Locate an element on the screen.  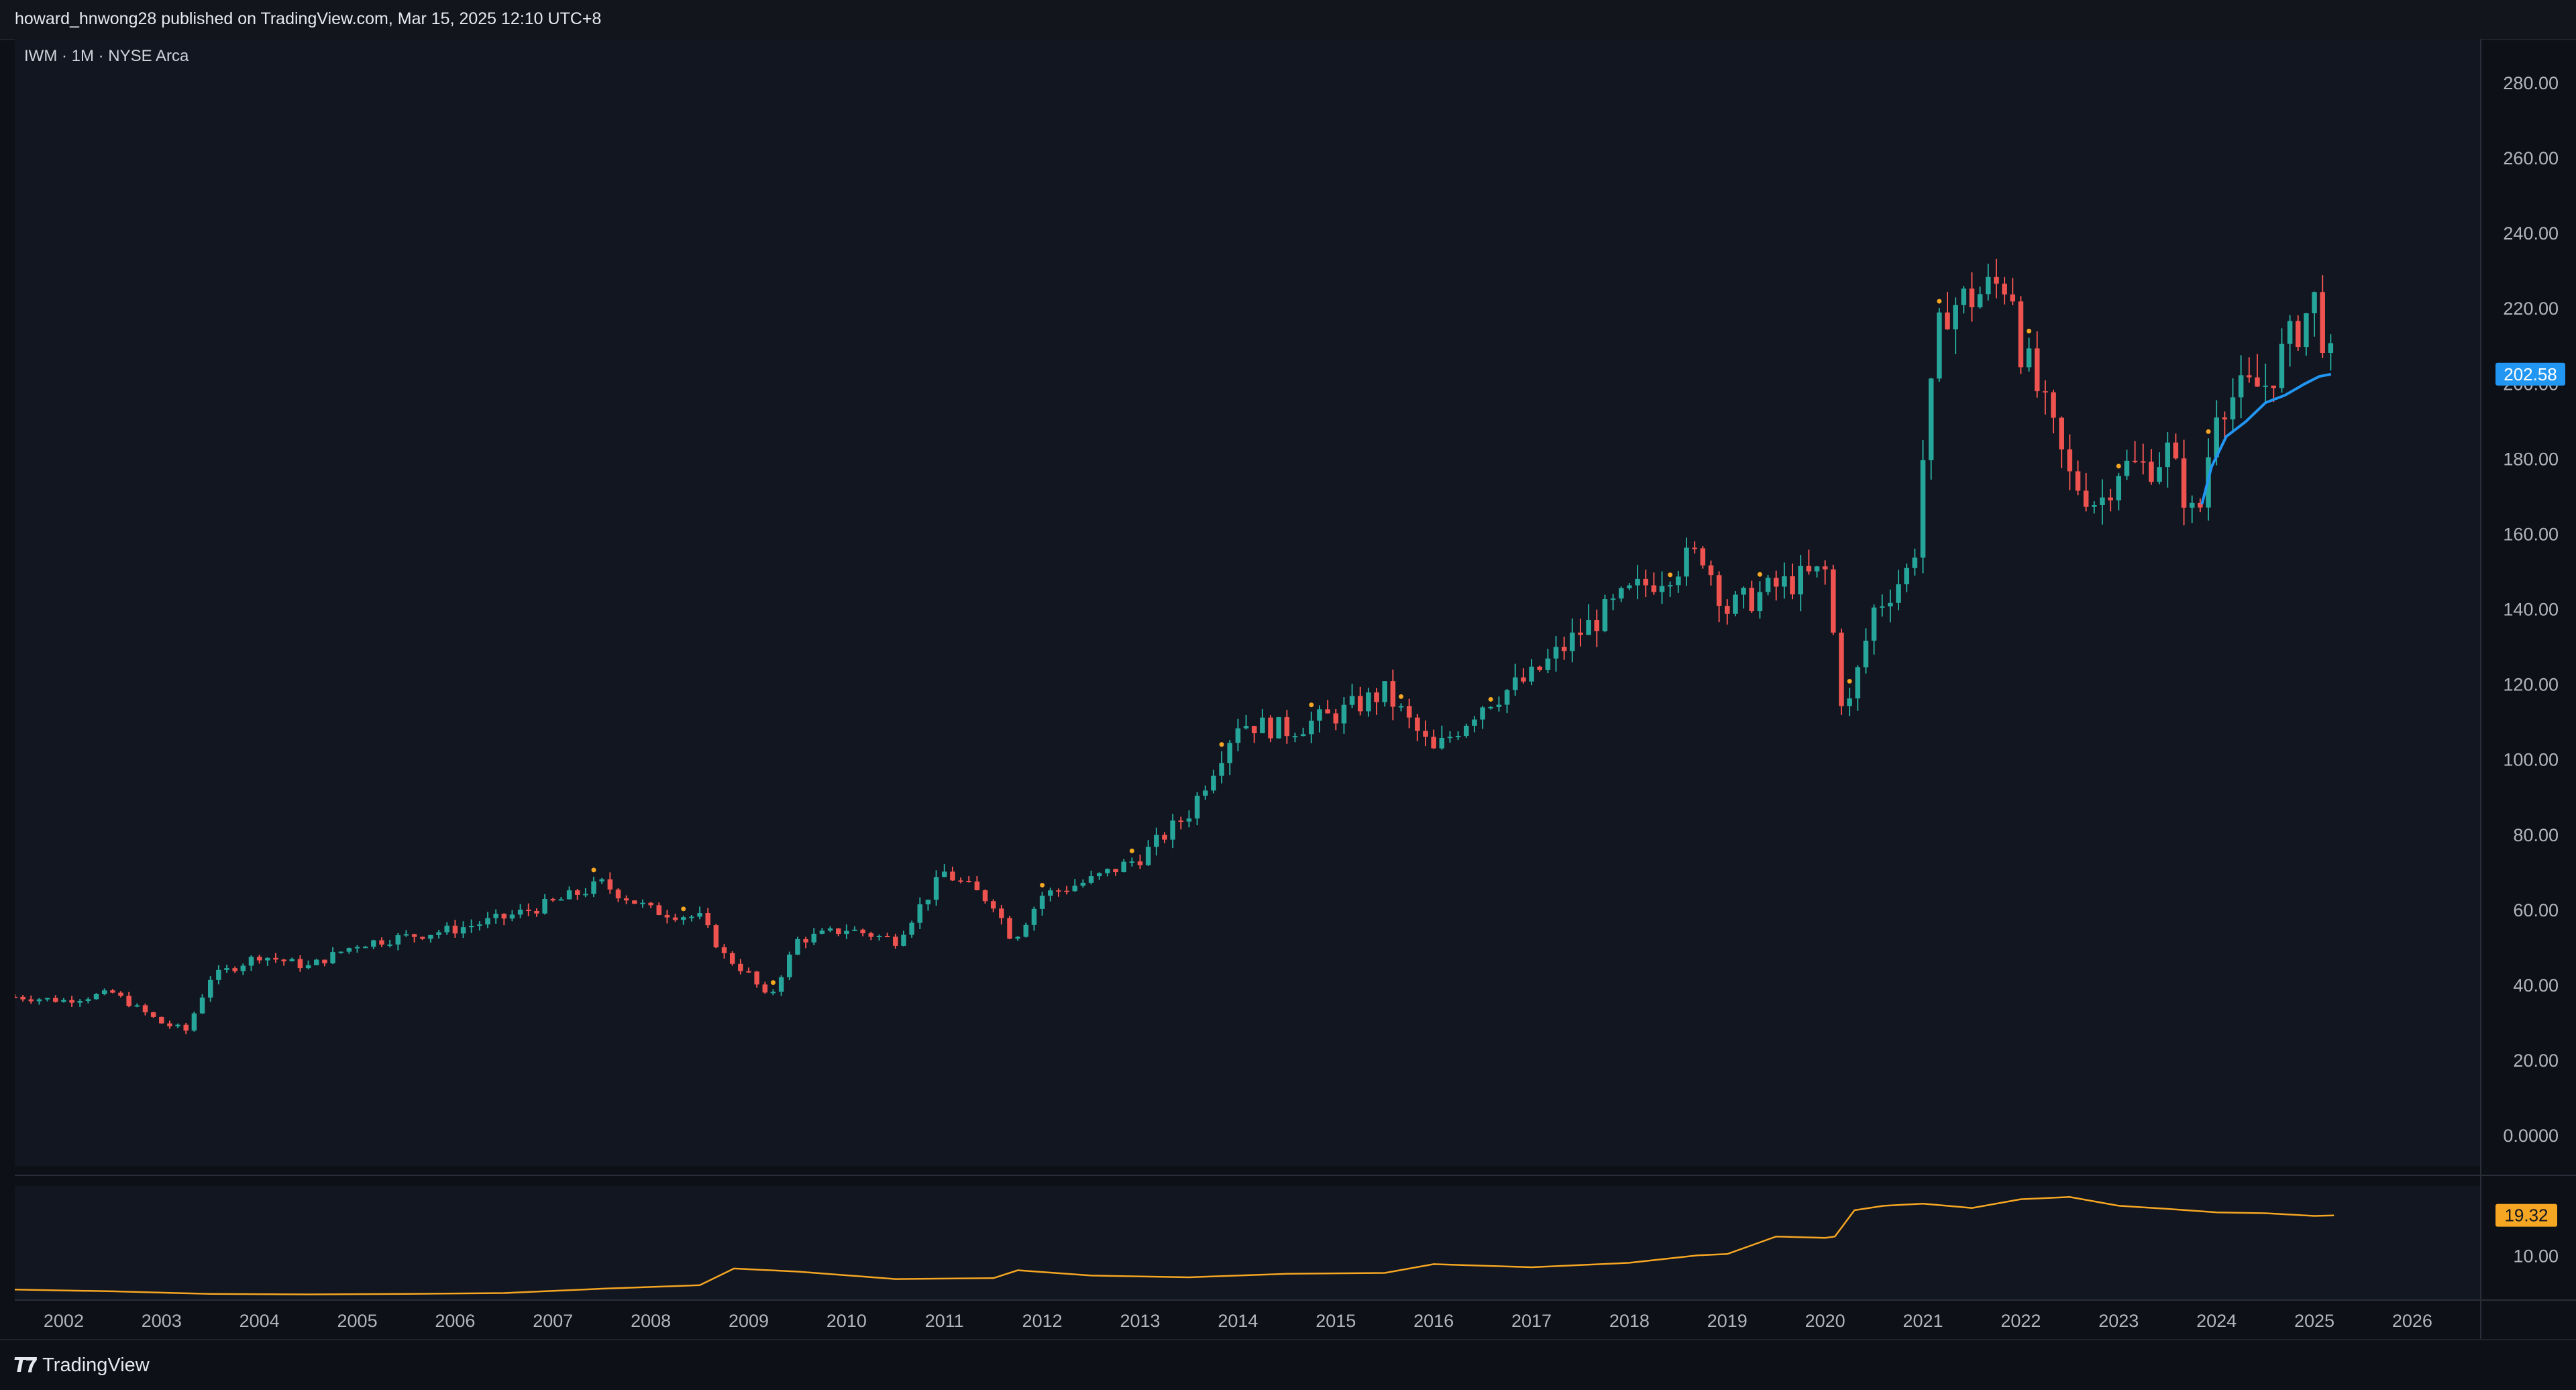
time-tick-label: 2007 is located at coordinates (553, 1321).